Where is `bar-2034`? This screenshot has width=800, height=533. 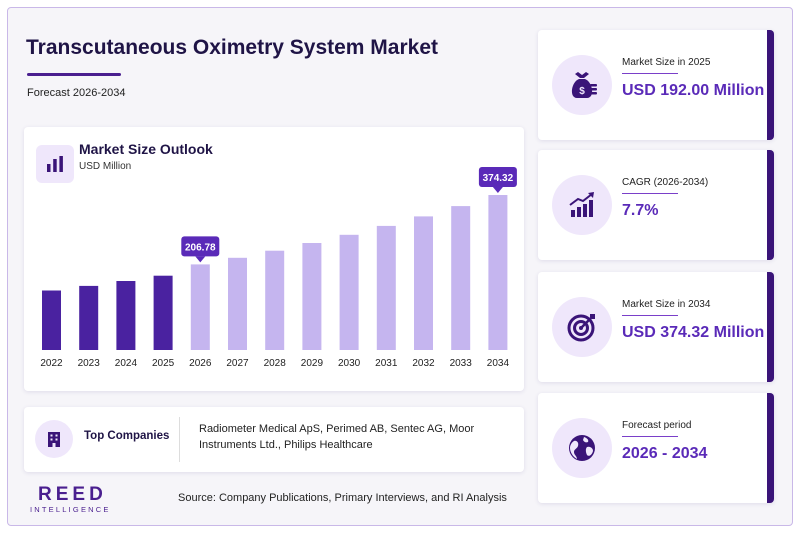
bar-2034 is located at coordinates (498, 272).